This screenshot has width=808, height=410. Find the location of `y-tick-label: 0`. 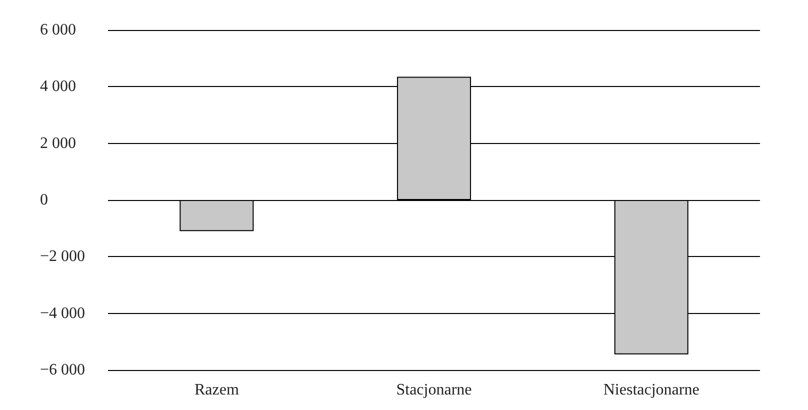

y-tick-label: 0 is located at coordinates (44, 200).